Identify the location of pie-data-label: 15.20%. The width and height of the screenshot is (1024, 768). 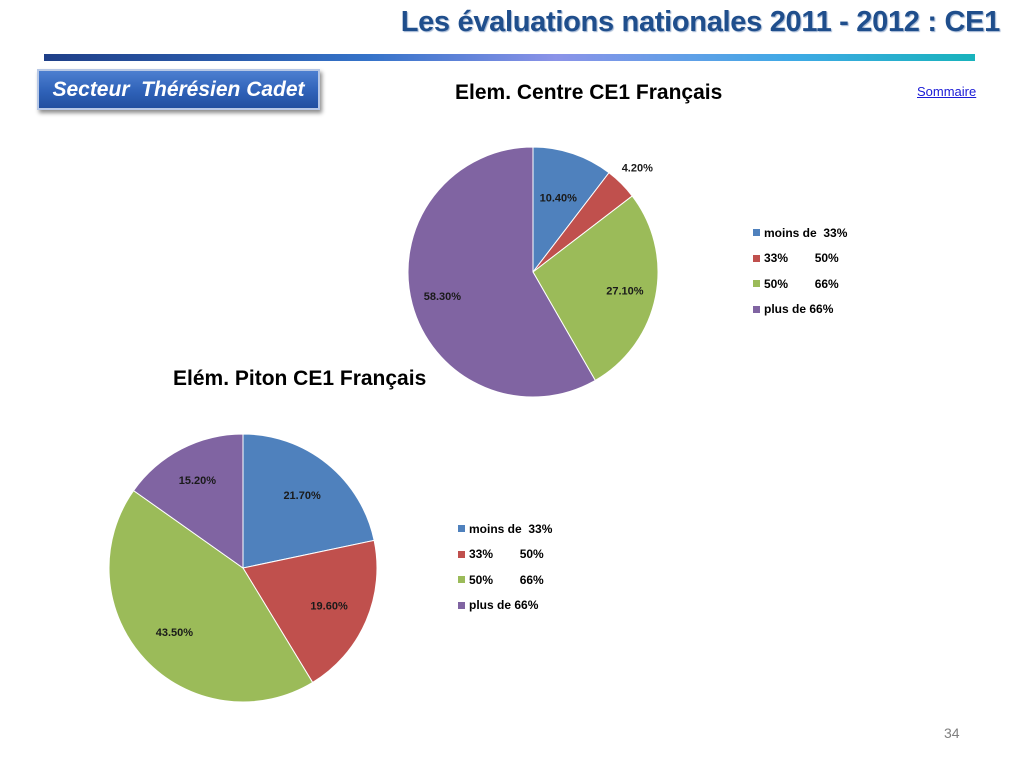
(198, 481).